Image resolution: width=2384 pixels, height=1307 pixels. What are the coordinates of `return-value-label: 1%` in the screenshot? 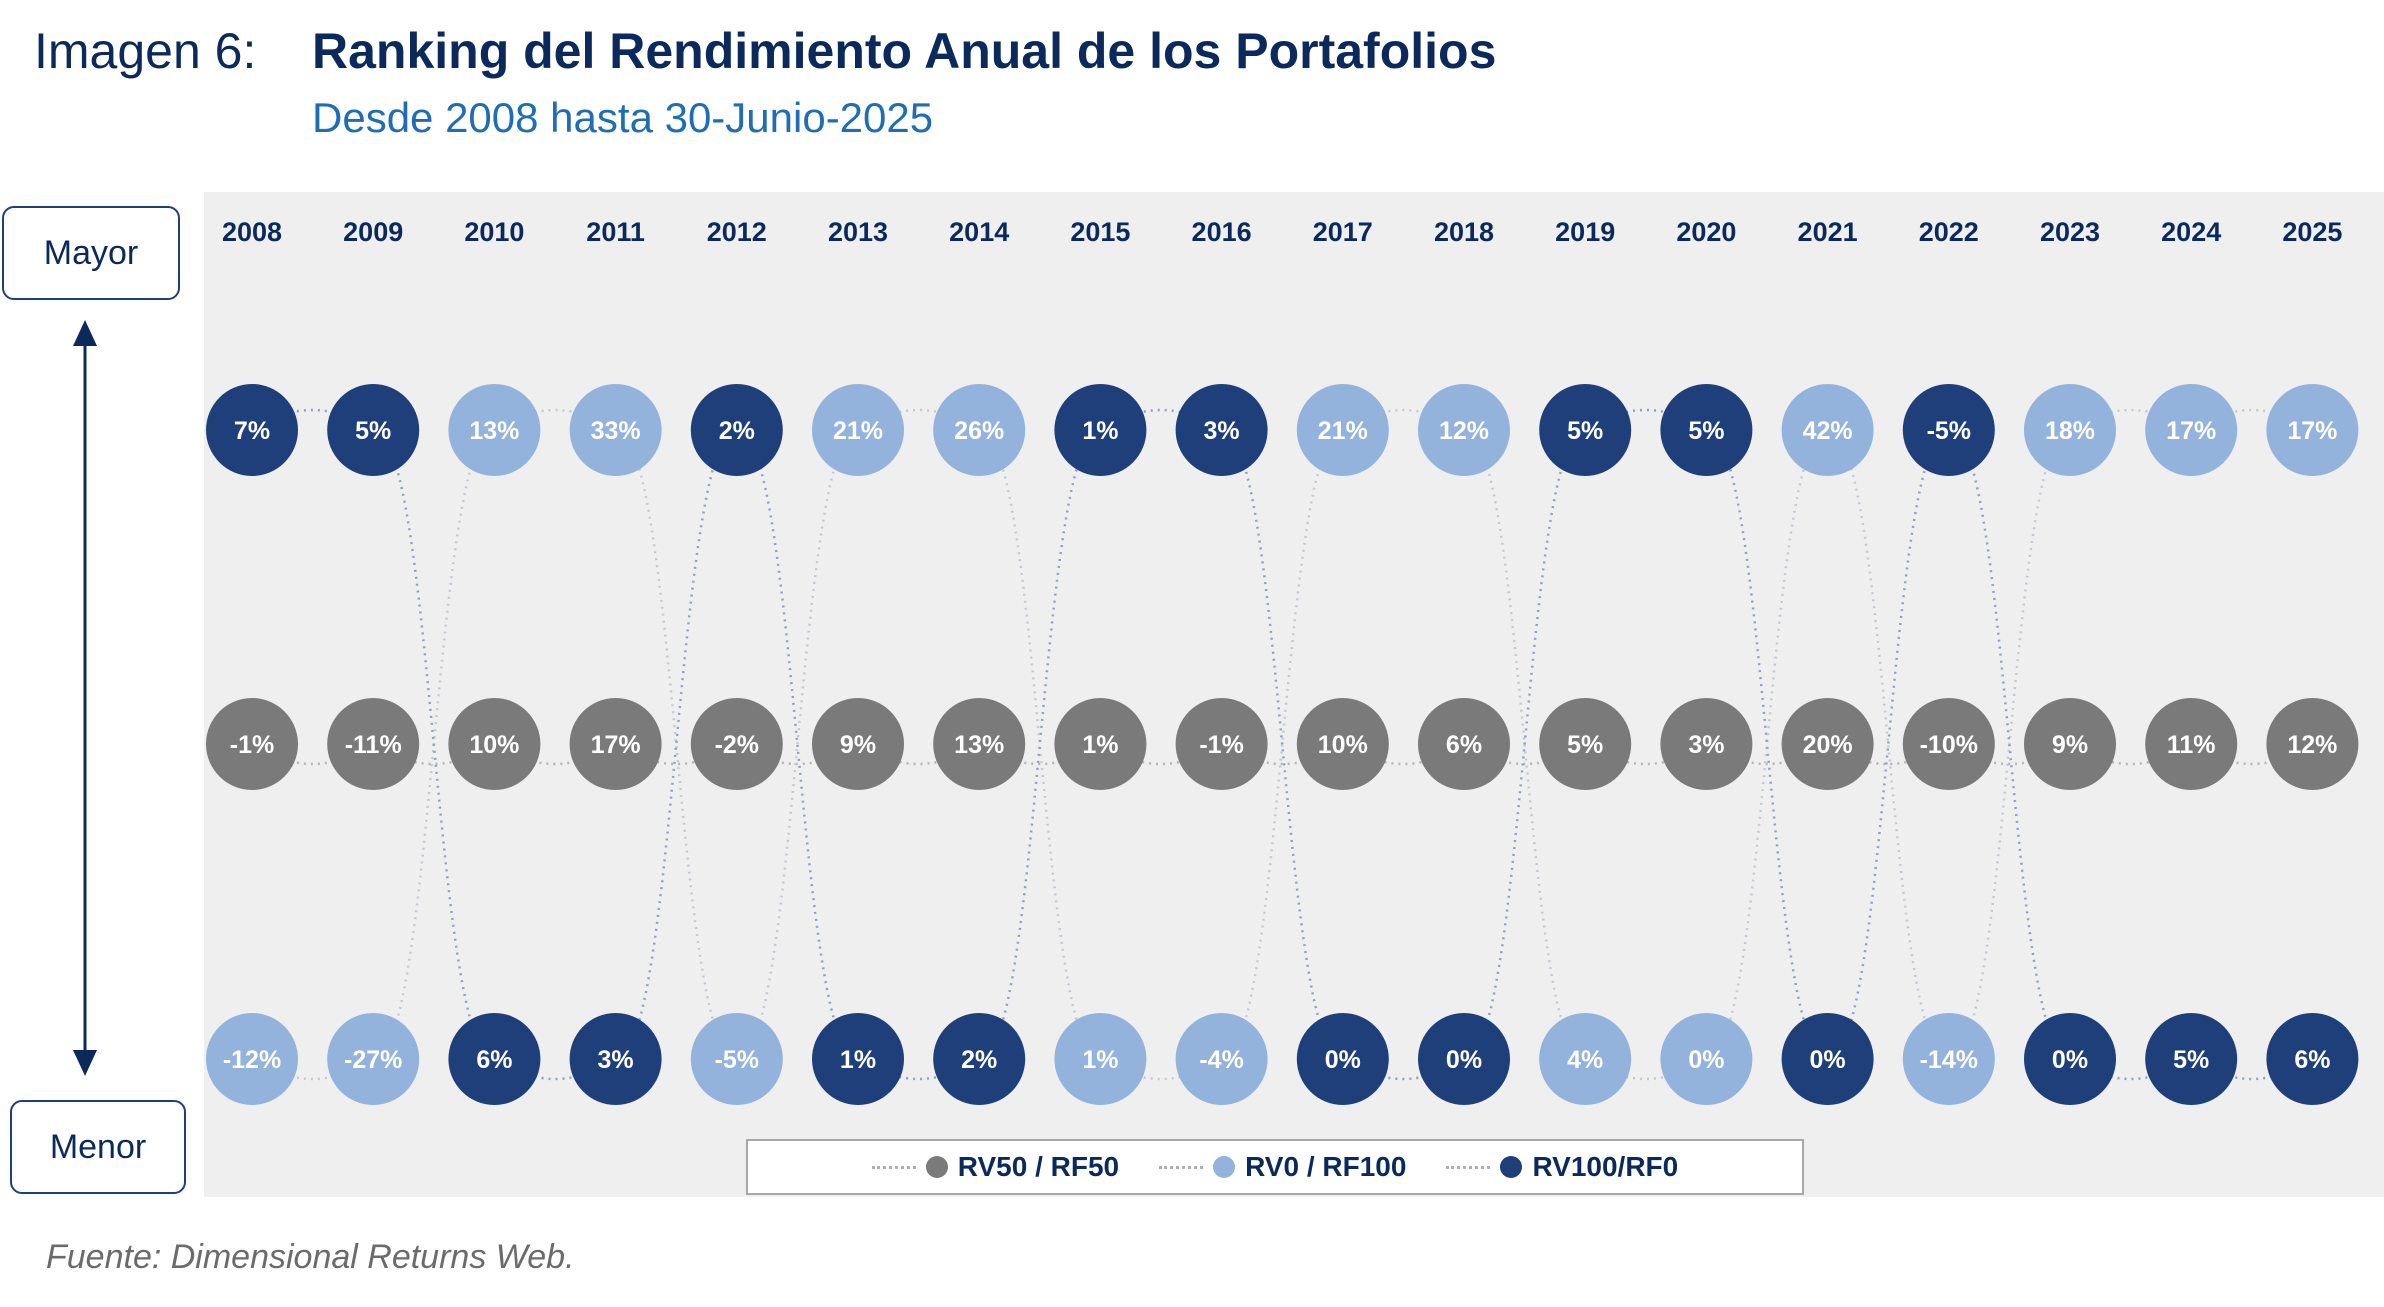 It's located at (858, 1060).